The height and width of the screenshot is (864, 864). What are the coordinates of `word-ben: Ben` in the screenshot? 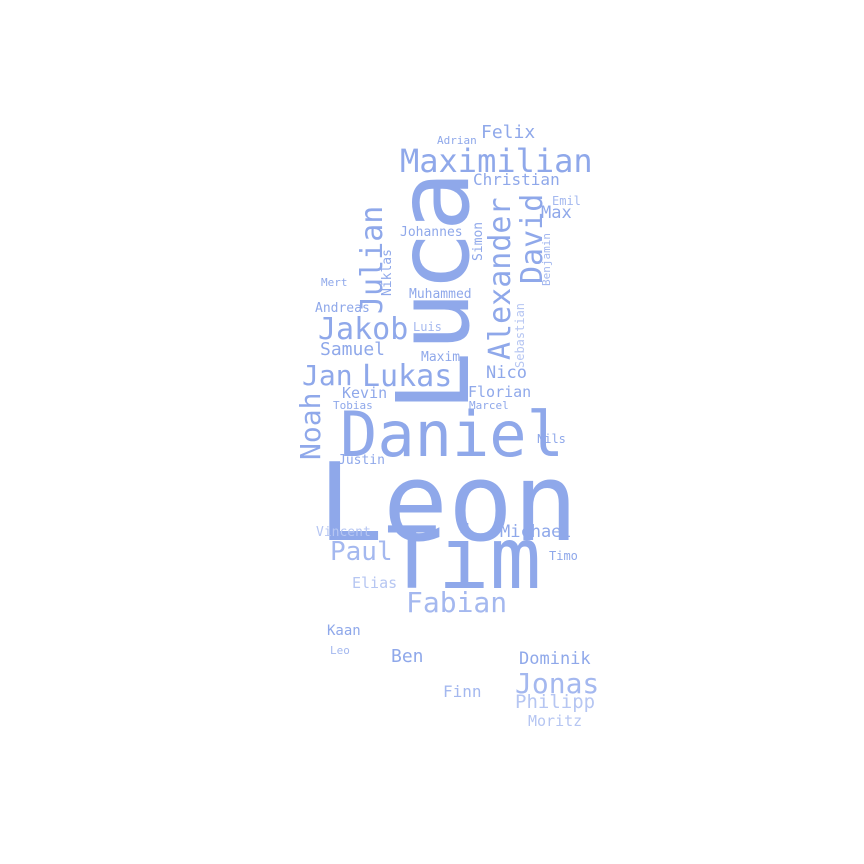 It's located at (407, 656).